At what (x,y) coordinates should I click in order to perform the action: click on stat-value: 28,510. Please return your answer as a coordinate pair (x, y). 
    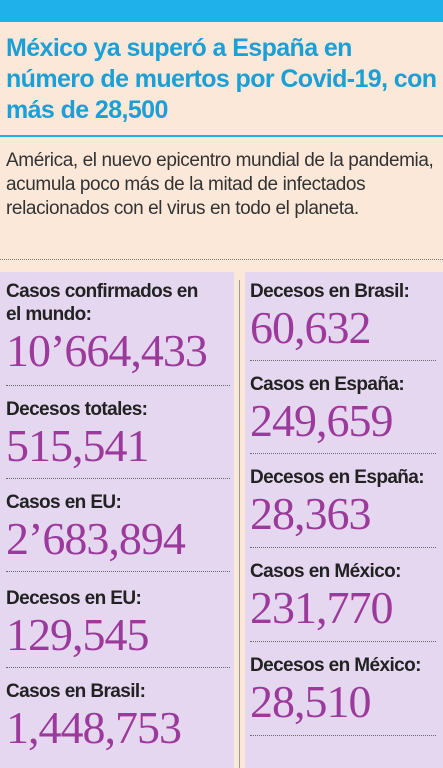
    Looking at the image, I should click on (310, 701).